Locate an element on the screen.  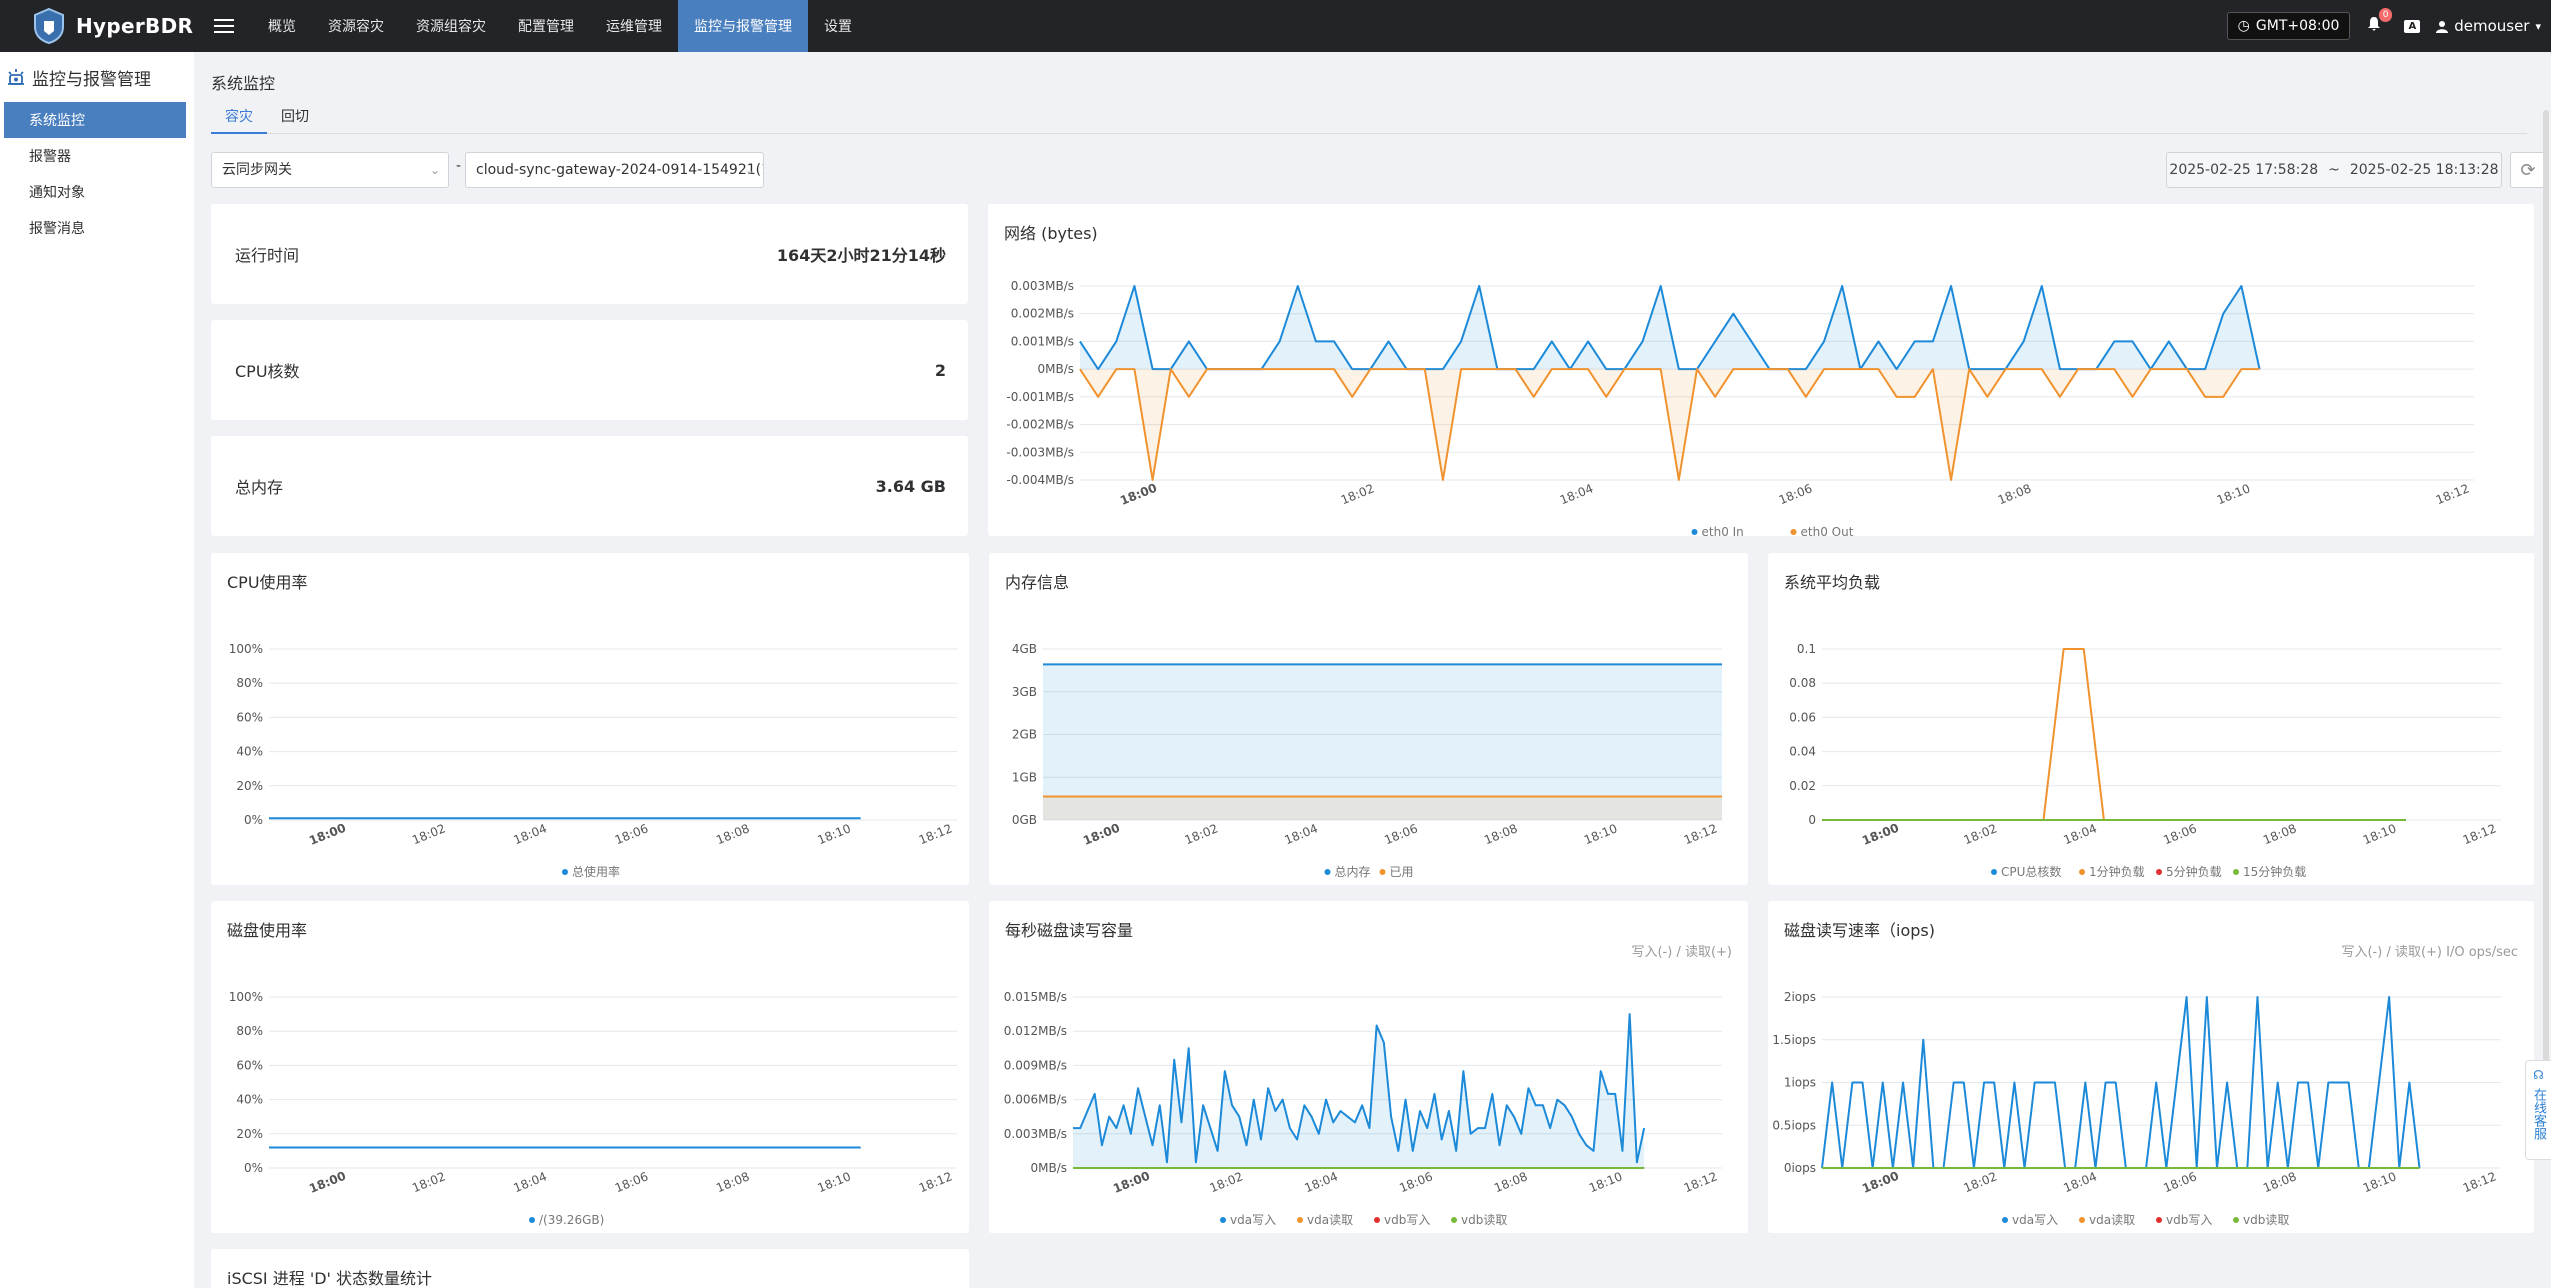
nav-settings: 设置 is located at coordinates (838, 27).